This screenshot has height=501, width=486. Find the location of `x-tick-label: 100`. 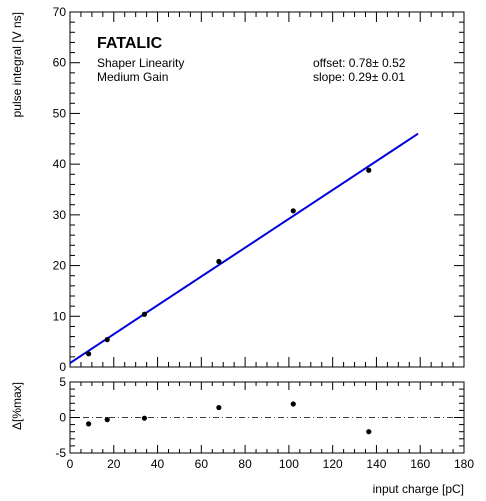

x-tick-label: 100 is located at coordinates (289, 464).